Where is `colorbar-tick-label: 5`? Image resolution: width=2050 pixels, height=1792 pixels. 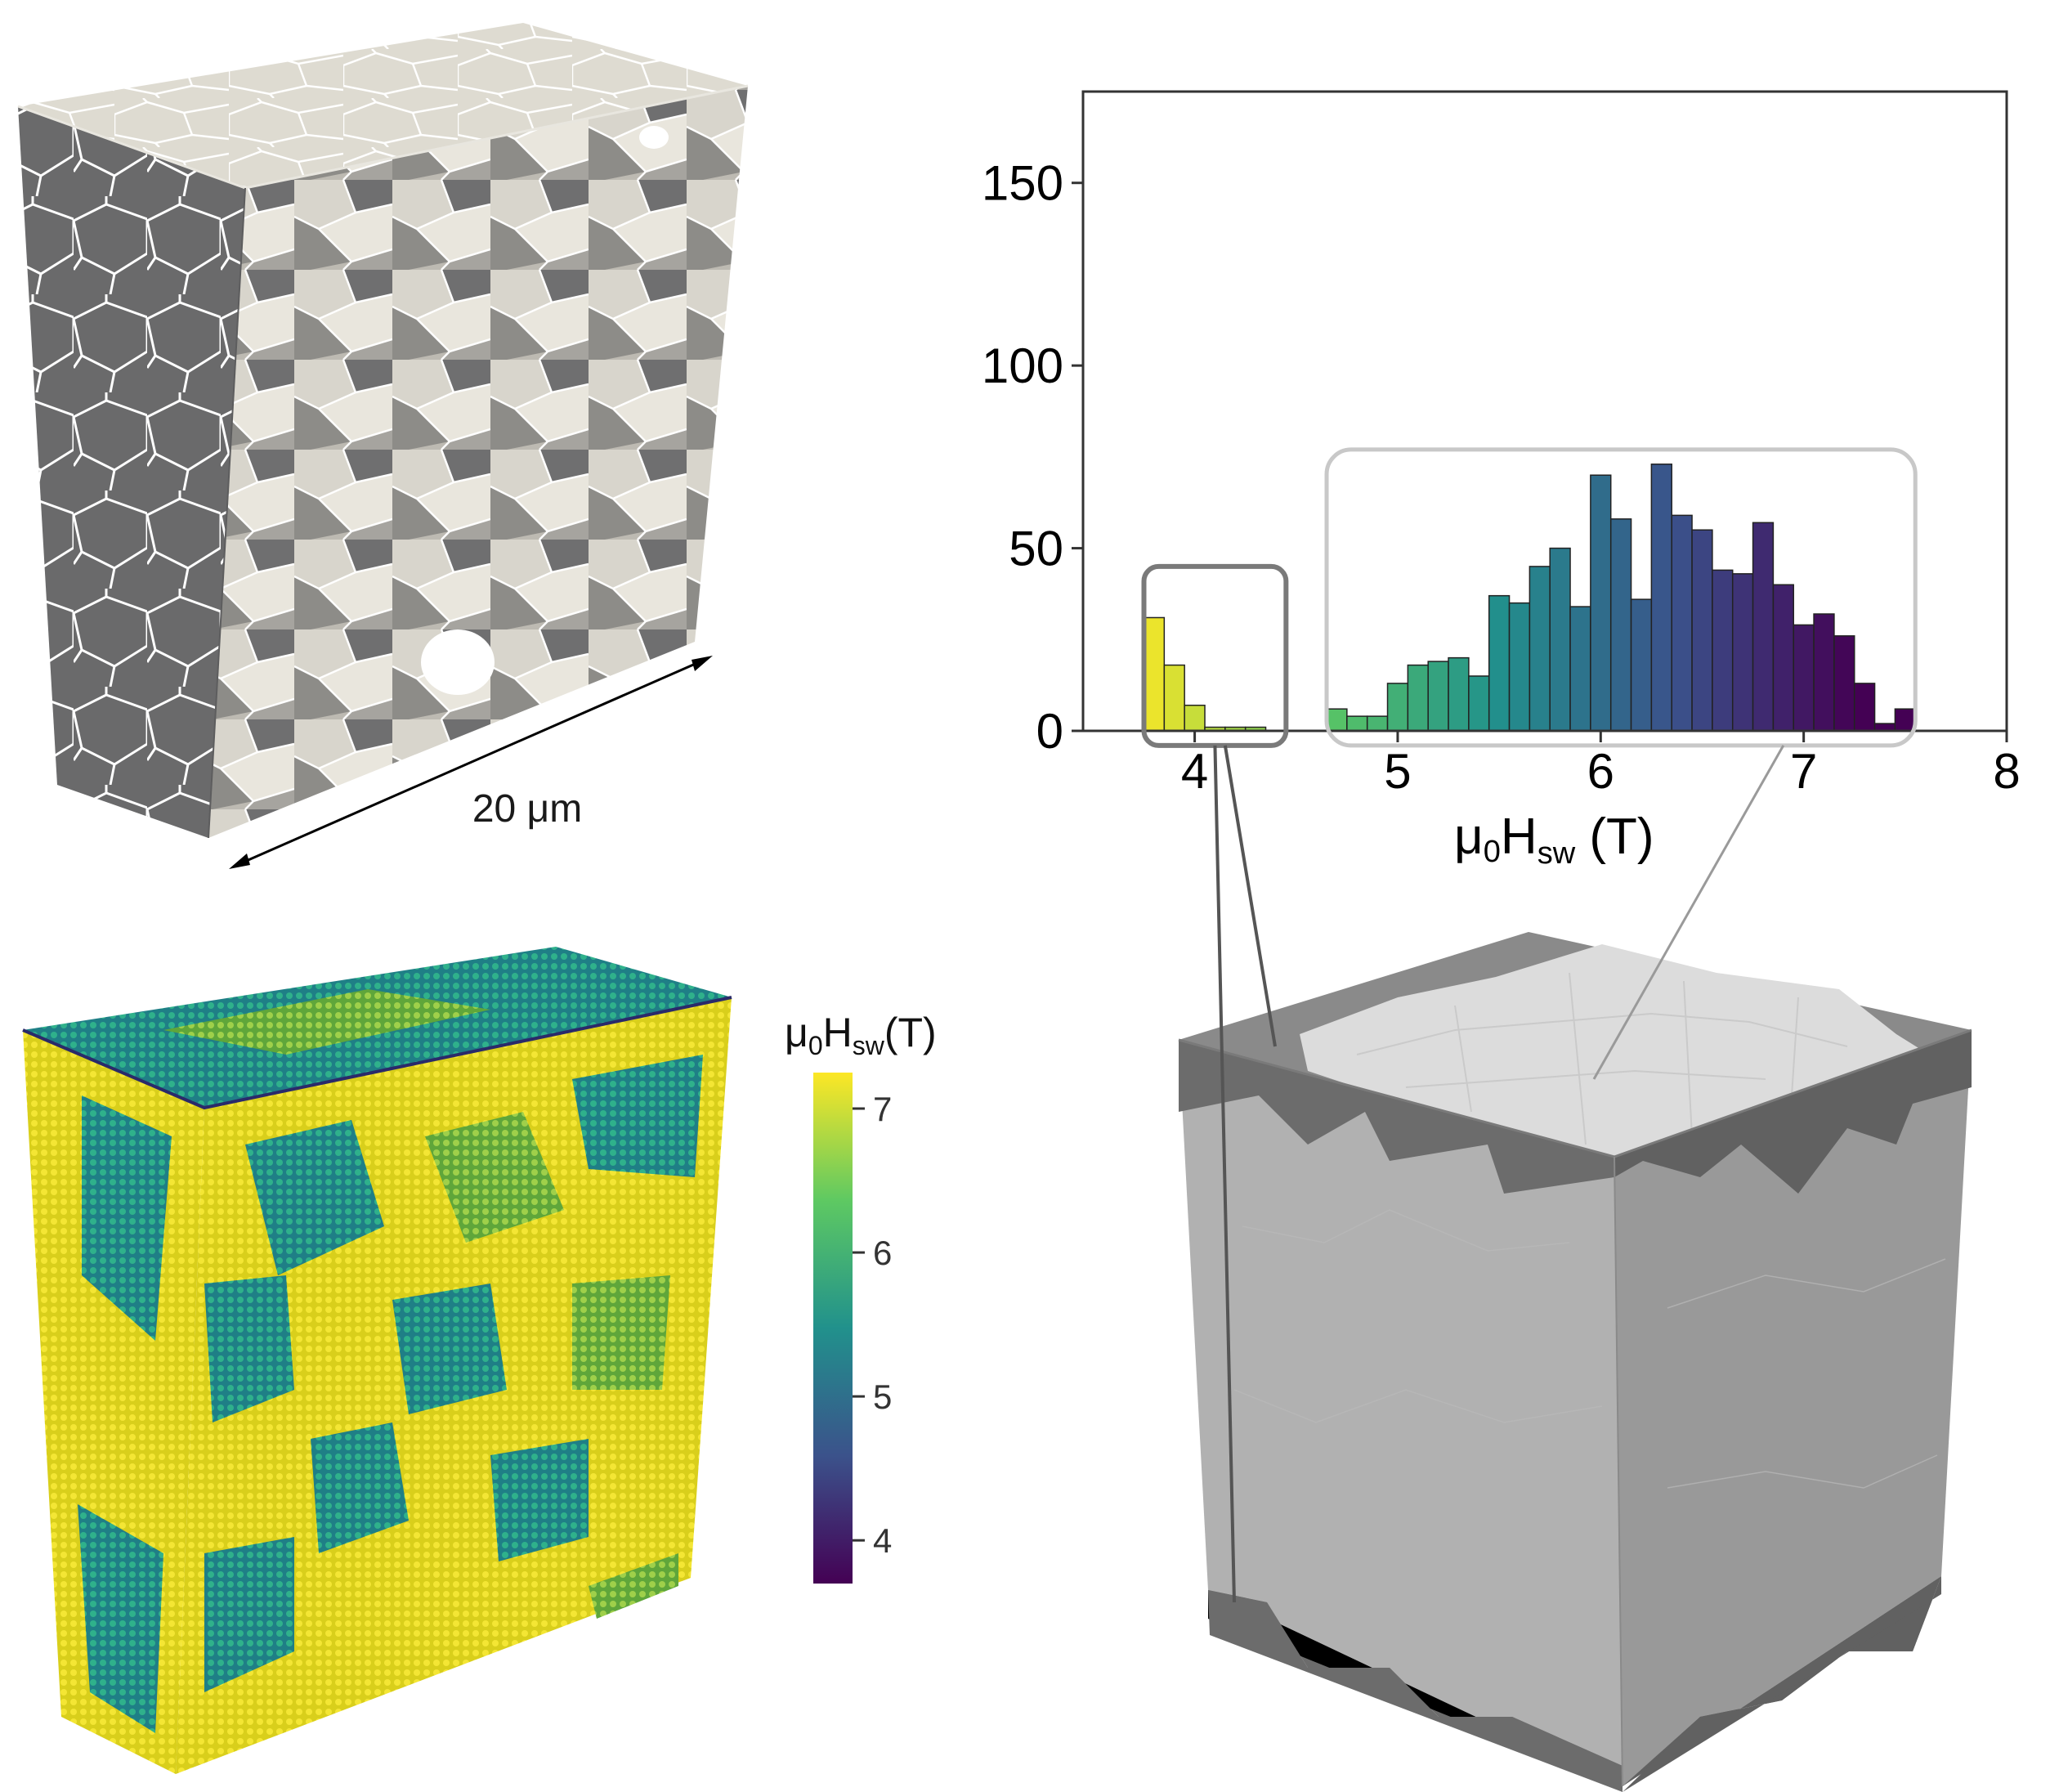
colorbar-tick-label: 5 is located at coordinates (883, 1397).